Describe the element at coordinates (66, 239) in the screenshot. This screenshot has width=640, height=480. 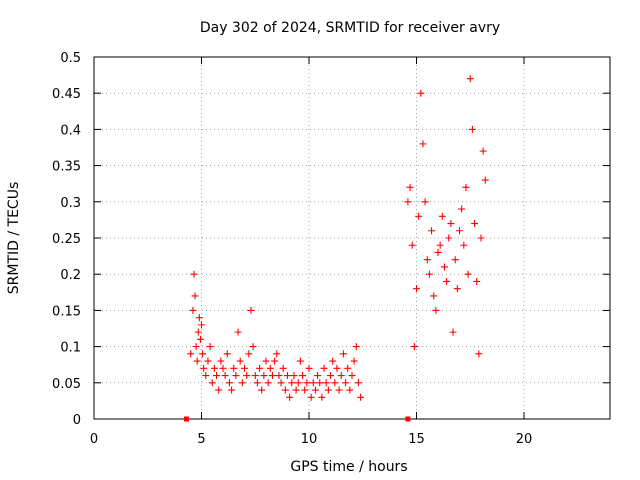
I see `y-tick-label: 0.25` at that location.